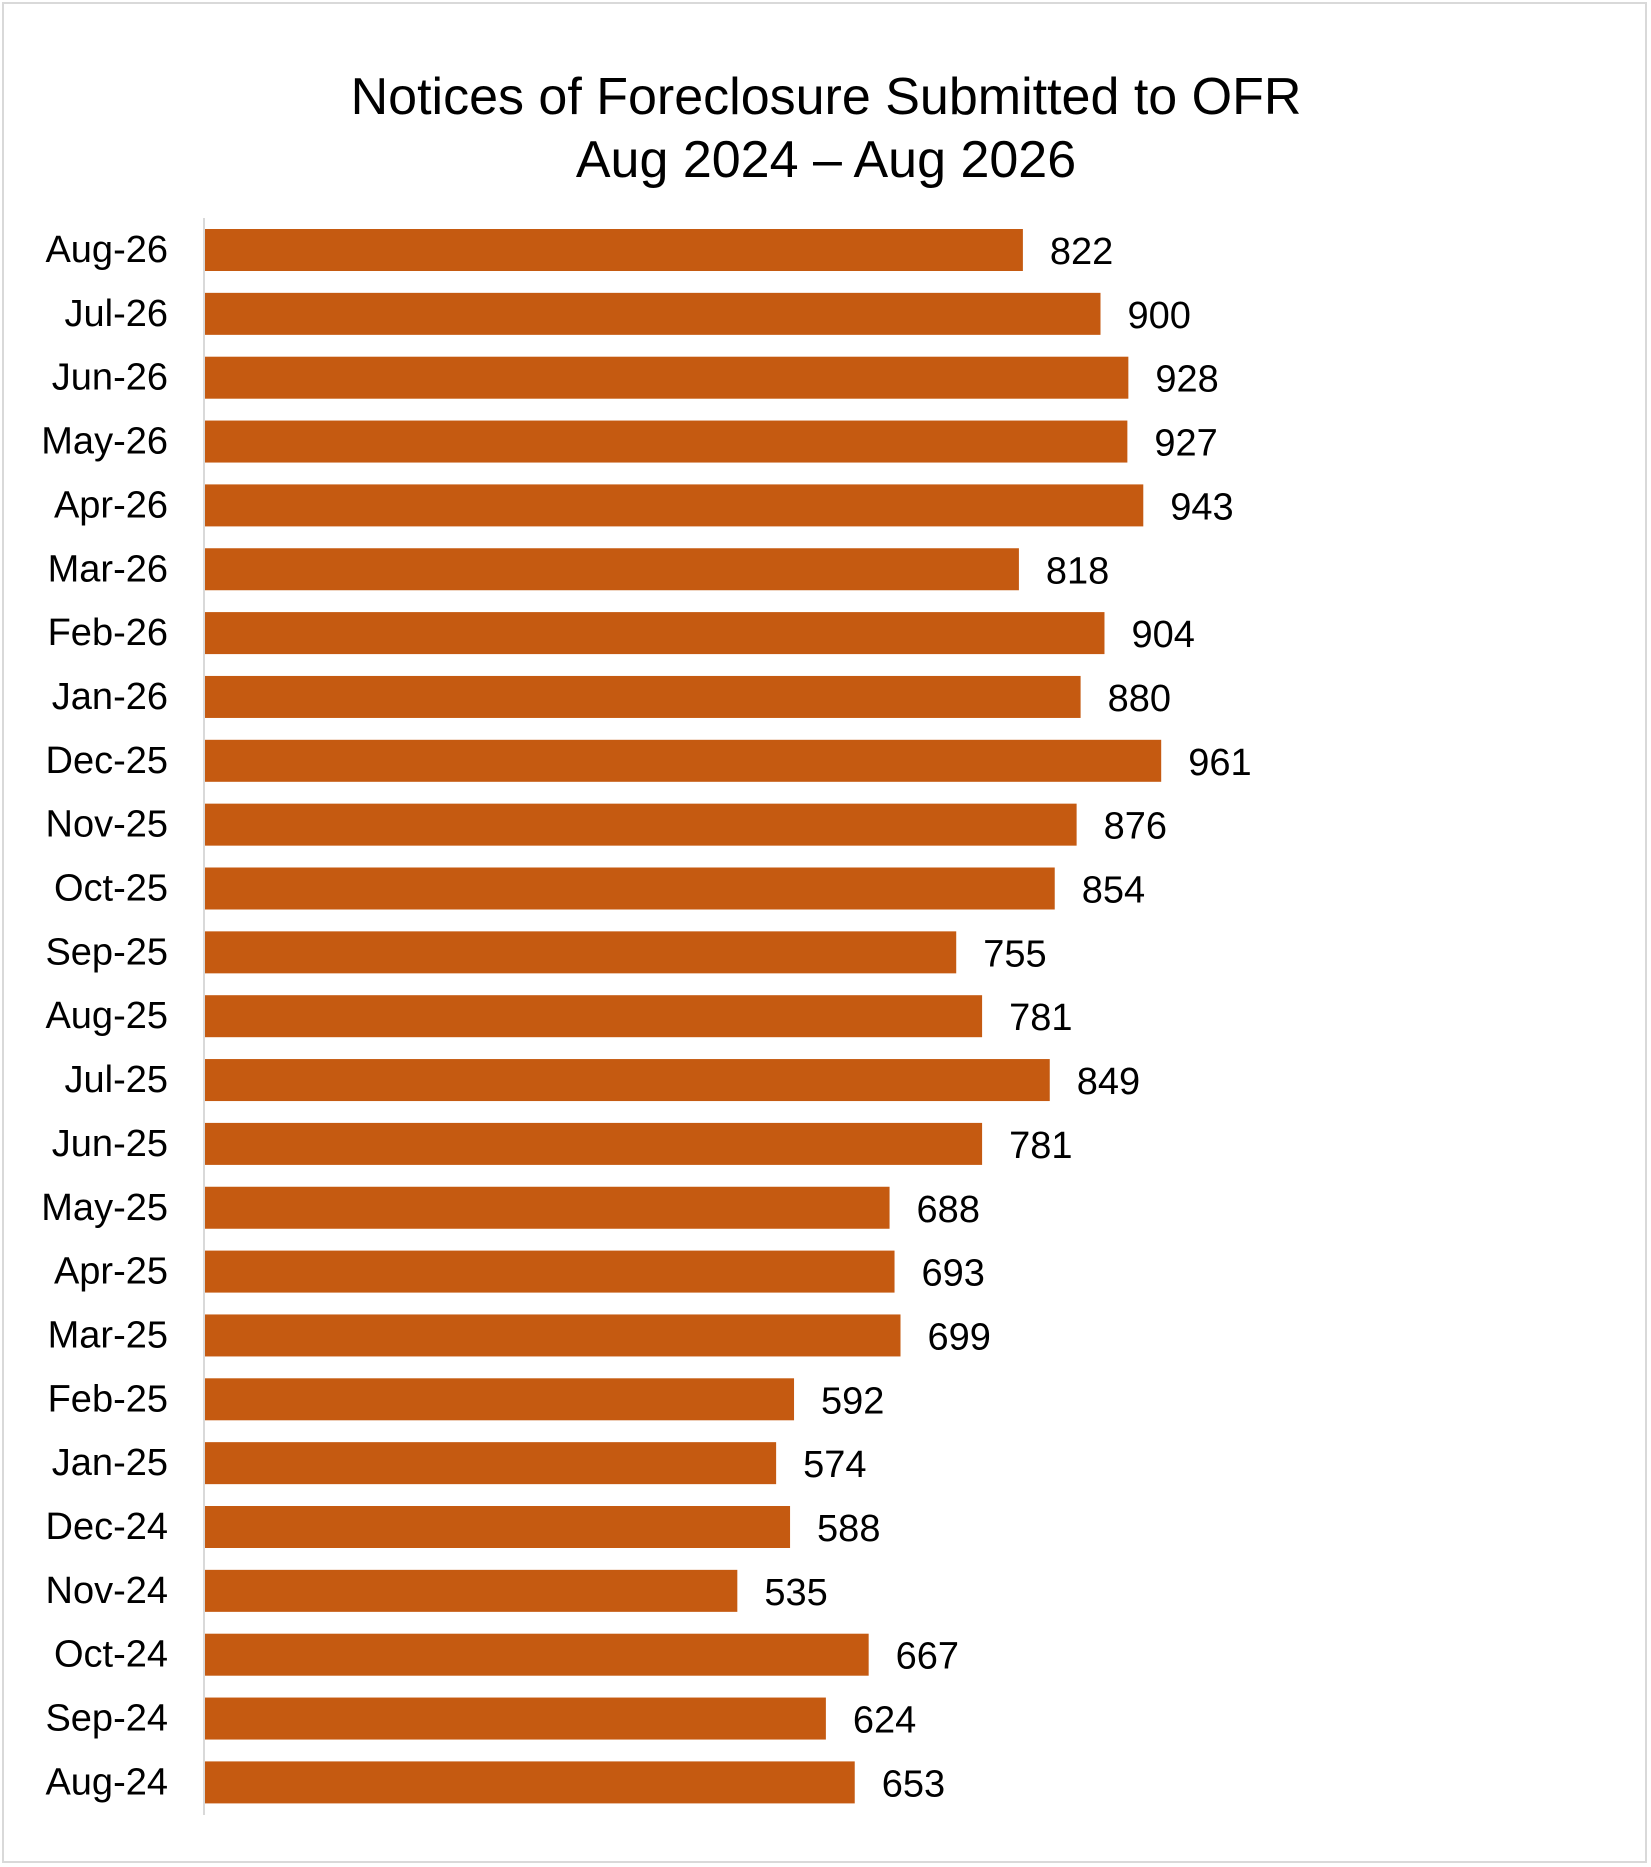 The width and height of the screenshot is (1651, 1867). I want to click on category-label-jul-25: Jul-25, so click(117, 1080).